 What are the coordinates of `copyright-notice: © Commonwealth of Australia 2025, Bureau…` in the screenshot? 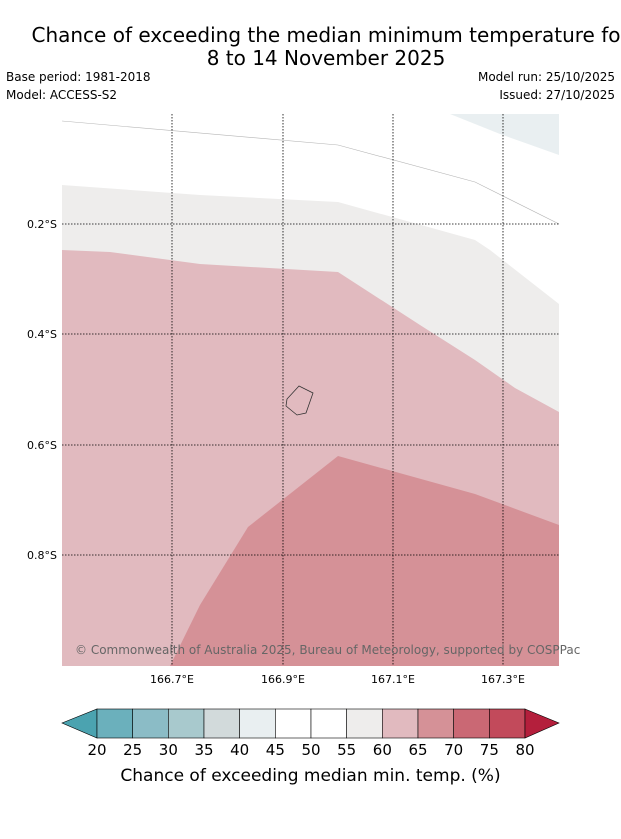 It's located at (328, 650).